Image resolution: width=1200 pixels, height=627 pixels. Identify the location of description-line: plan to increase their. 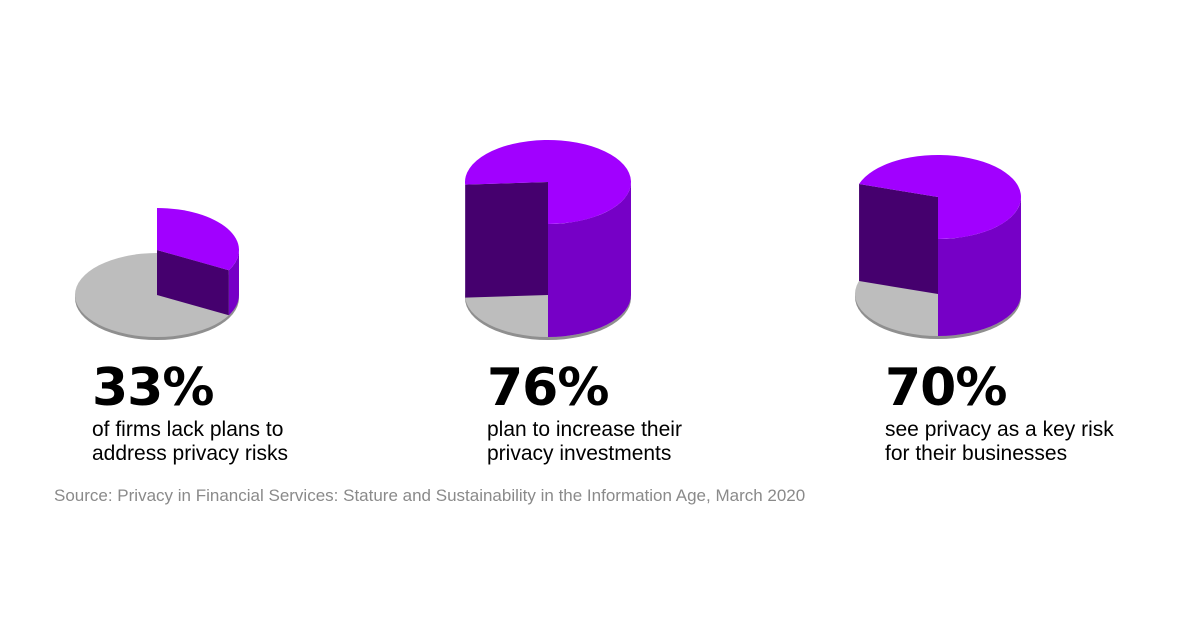
(584, 429).